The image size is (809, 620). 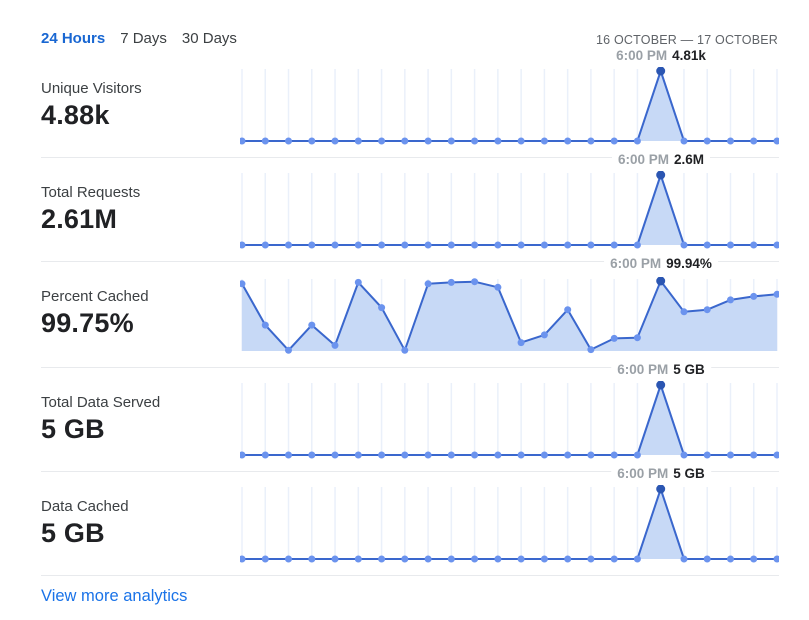 What do you see at coordinates (689, 263) in the screenshot?
I see `tooltip-value: 99.94%` at bounding box center [689, 263].